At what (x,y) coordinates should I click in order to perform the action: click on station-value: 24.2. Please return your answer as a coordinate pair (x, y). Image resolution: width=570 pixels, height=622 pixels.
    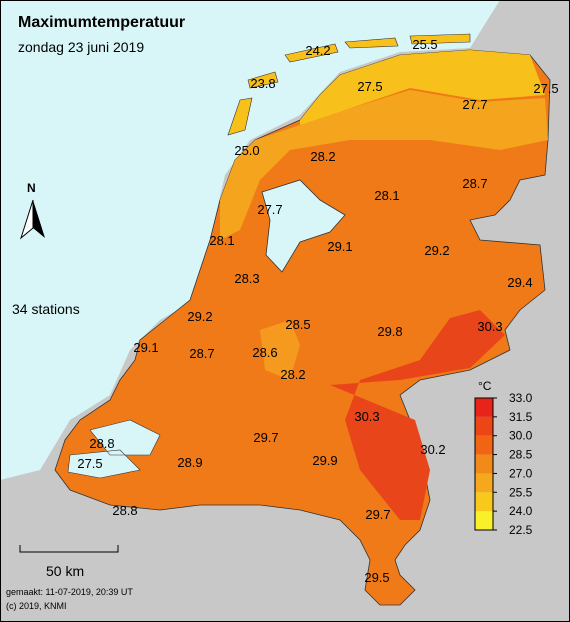
    Looking at the image, I should click on (317, 50).